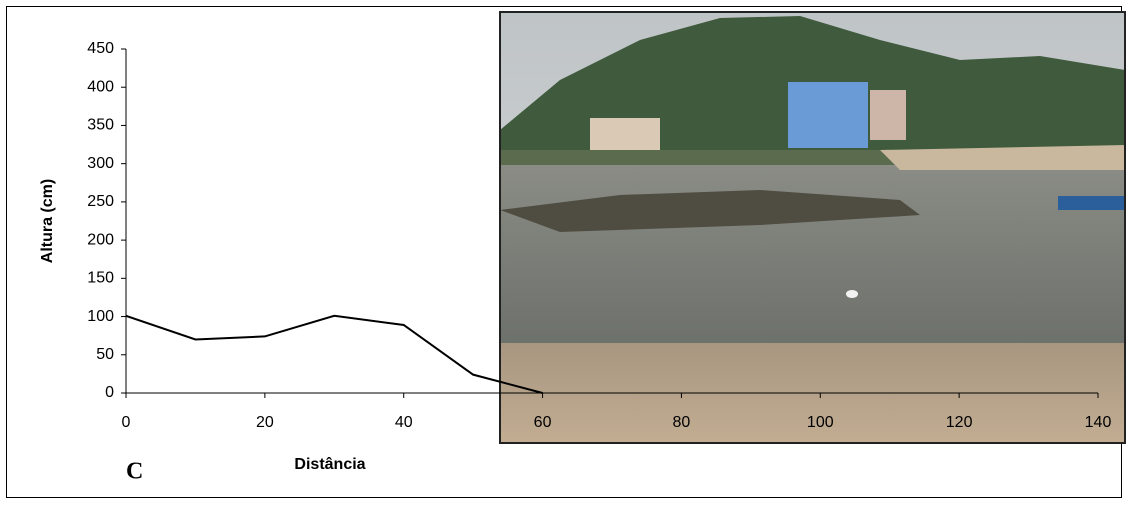  I want to click on y-tick-label: 250, so click(100, 201).